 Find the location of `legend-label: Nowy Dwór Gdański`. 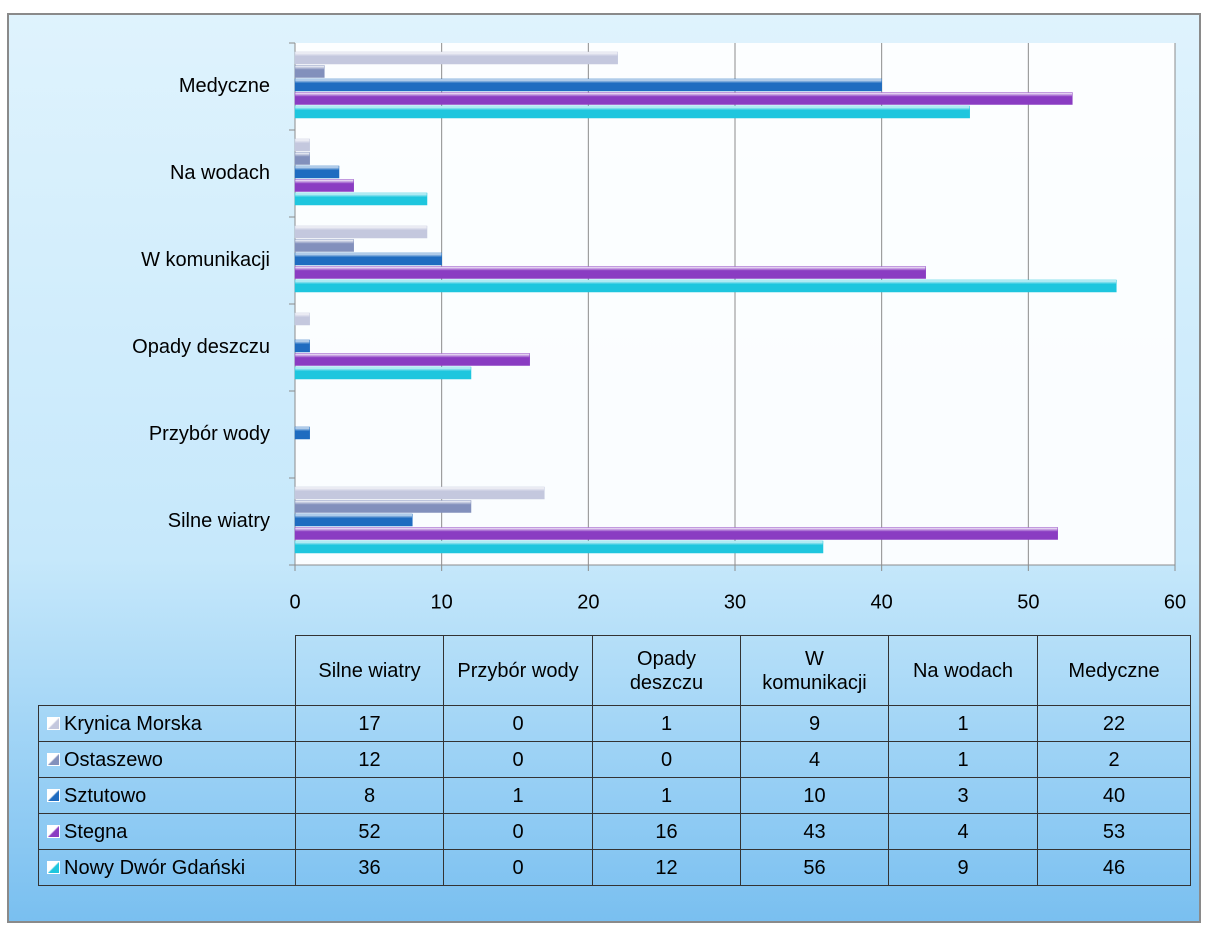

legend-label: Nowy Dwór Gdański is located at coordinates (155, 867).